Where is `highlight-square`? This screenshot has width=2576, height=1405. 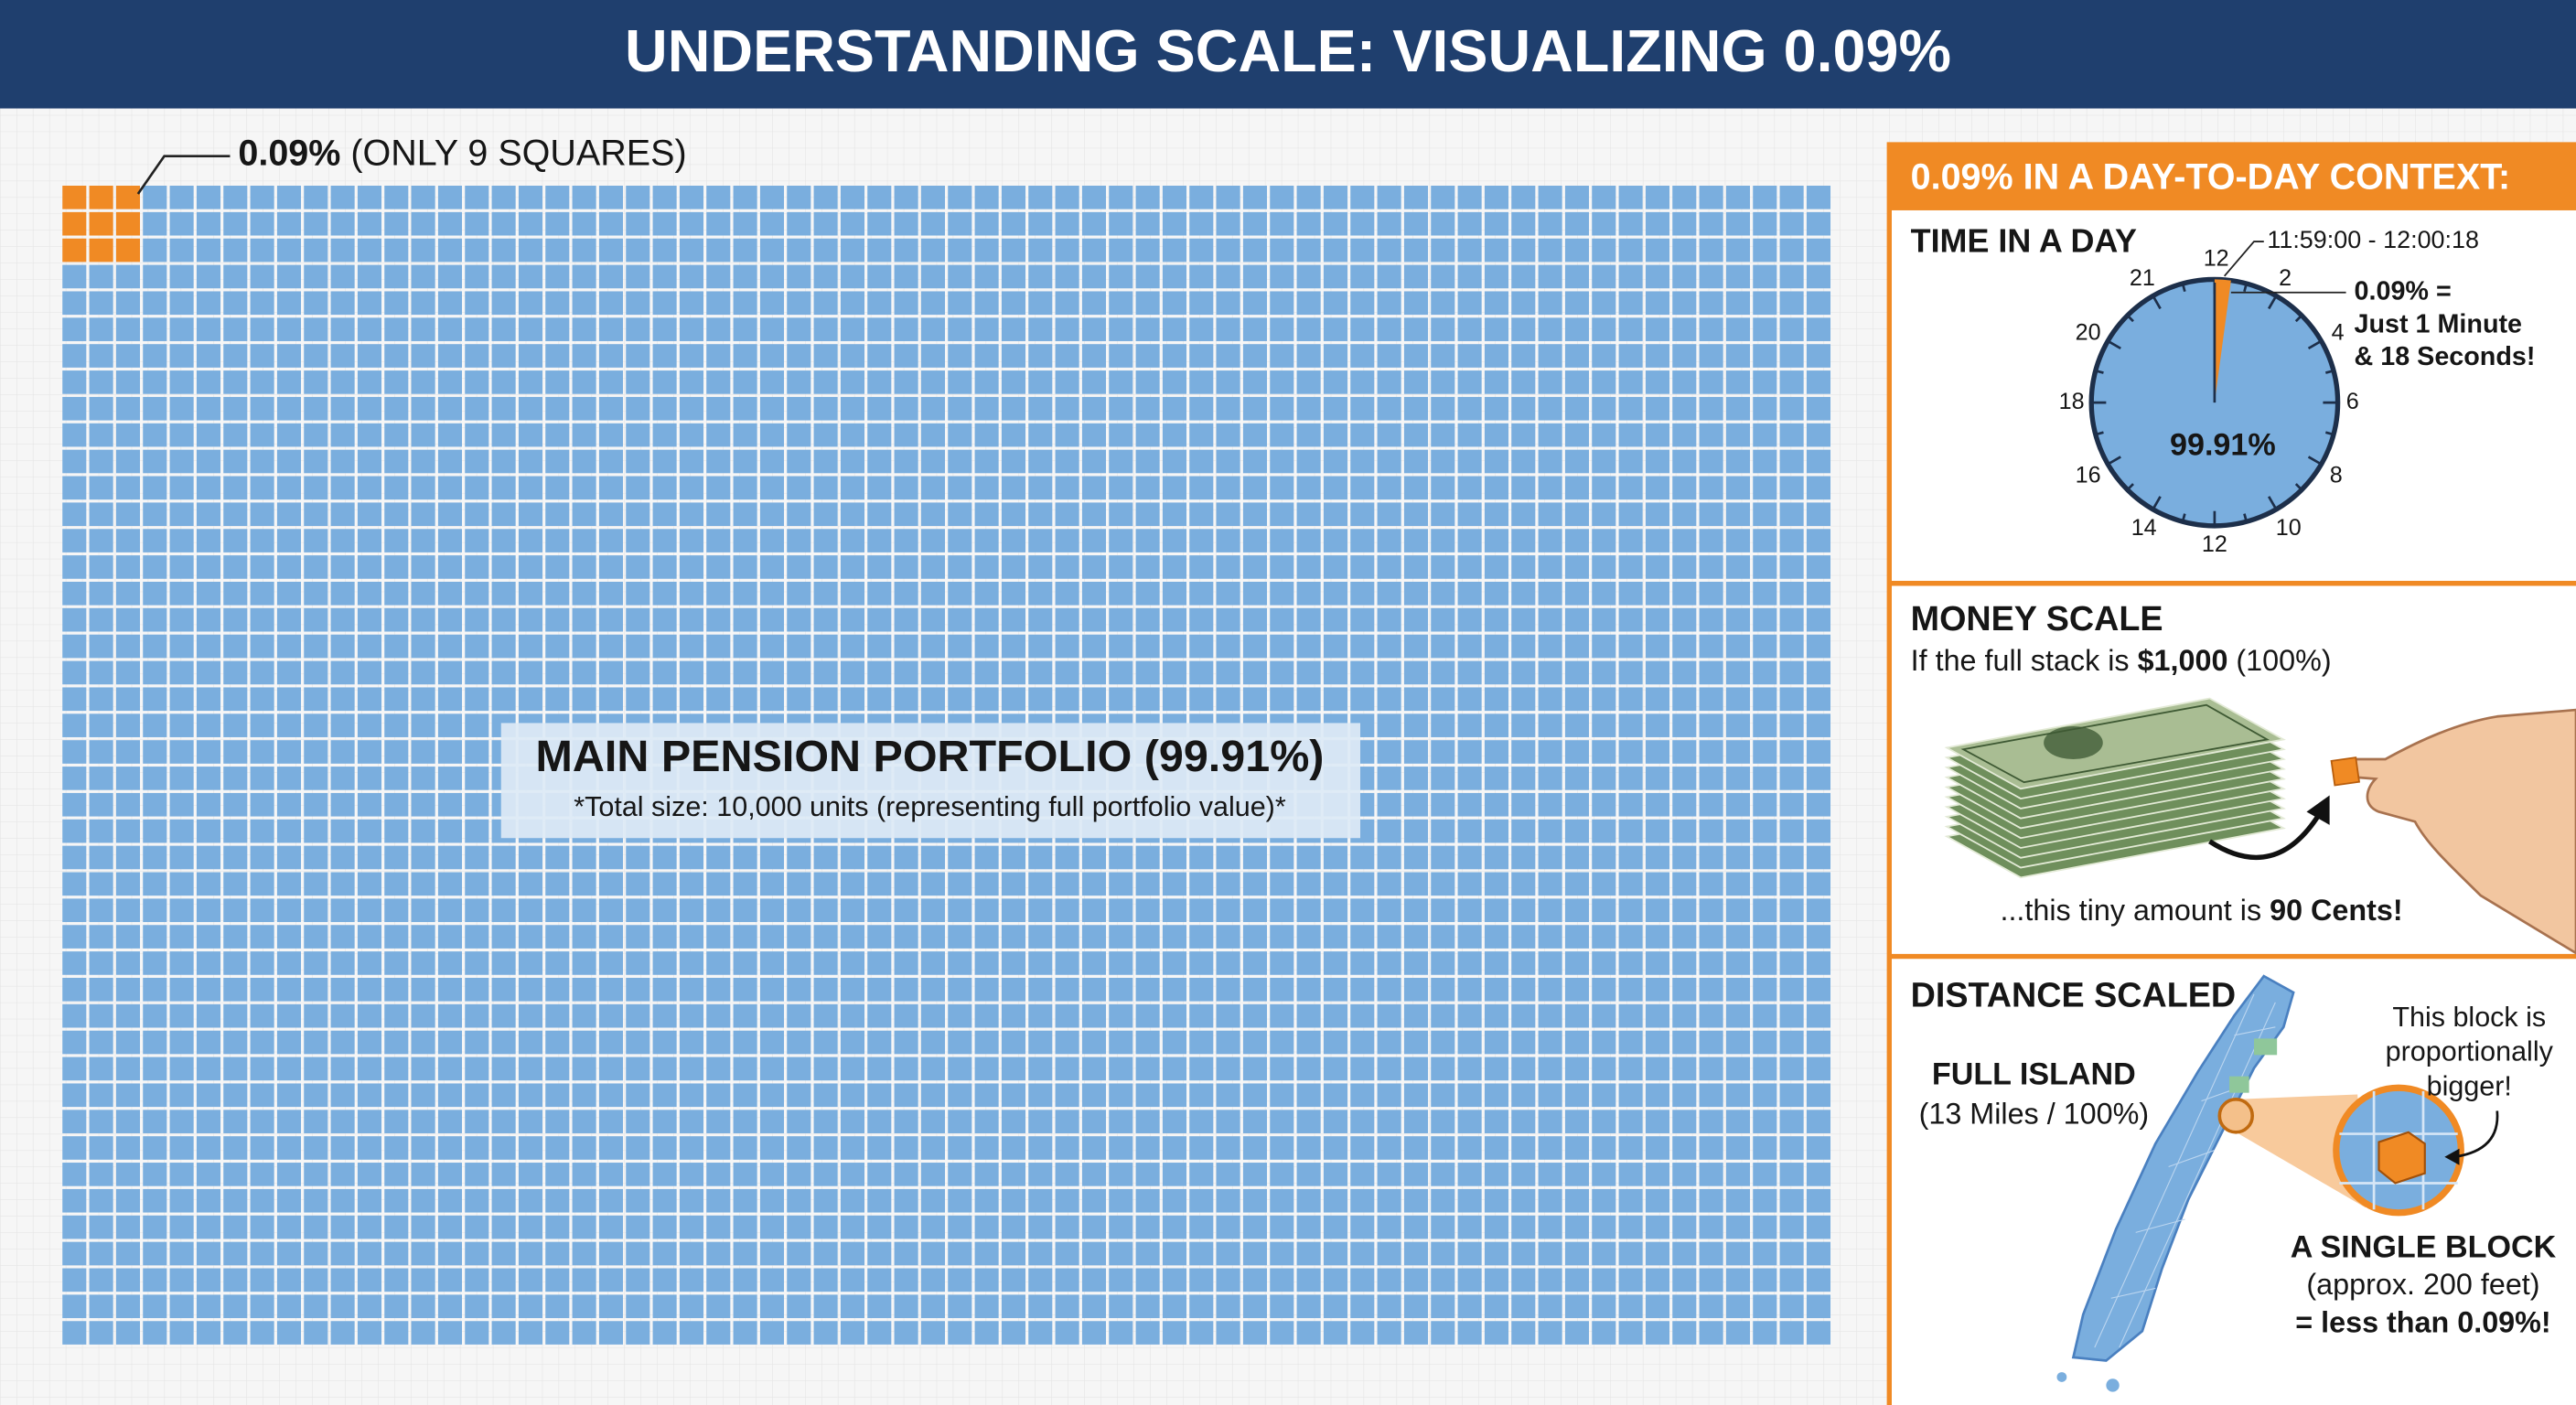 highlight-square is located at coordinates (128, 197).